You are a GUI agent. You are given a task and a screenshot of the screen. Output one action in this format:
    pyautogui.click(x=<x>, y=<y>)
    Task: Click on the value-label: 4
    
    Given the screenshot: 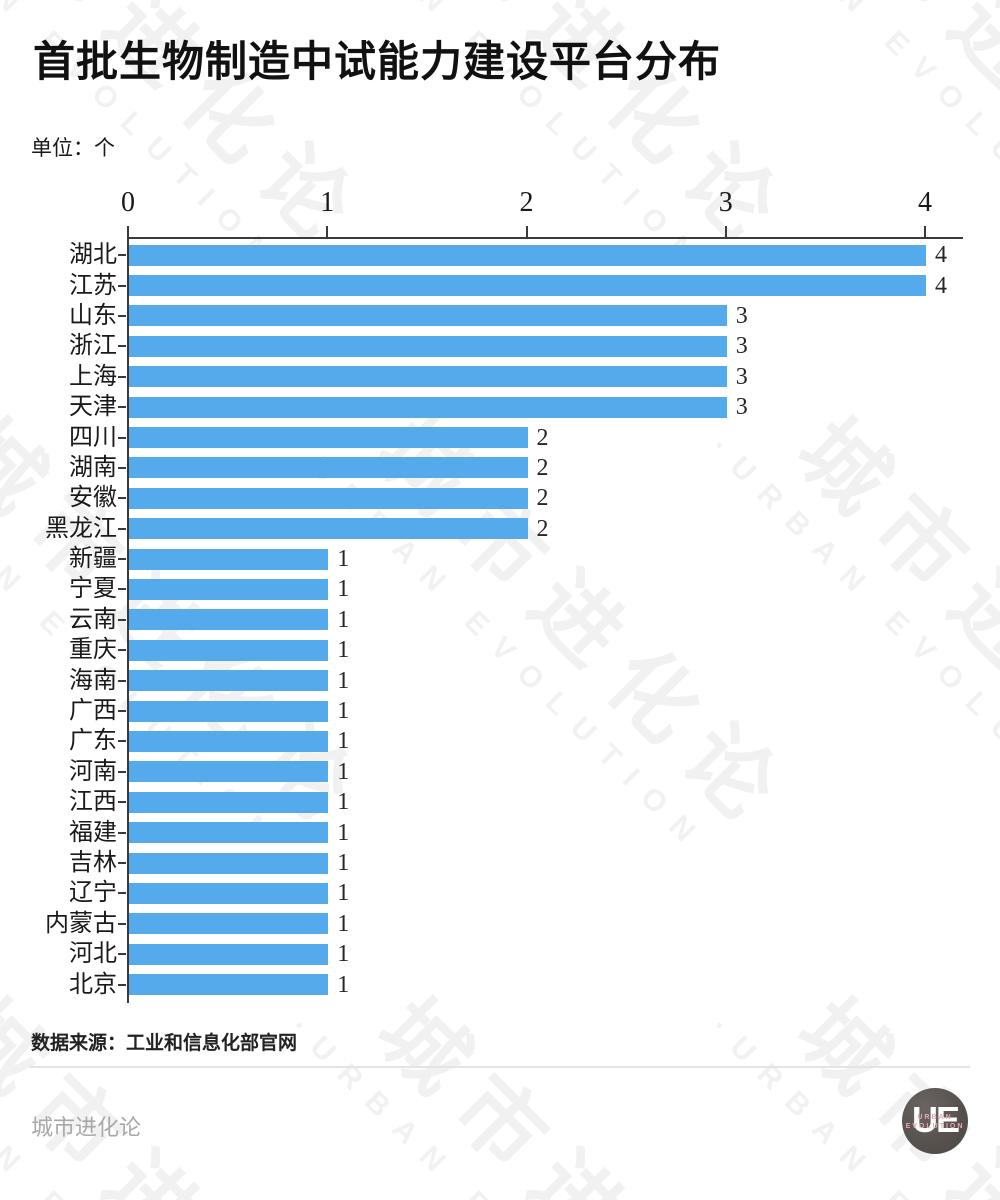 What is the action you would take?
    pyautogui.click(x=941, y=255)
    